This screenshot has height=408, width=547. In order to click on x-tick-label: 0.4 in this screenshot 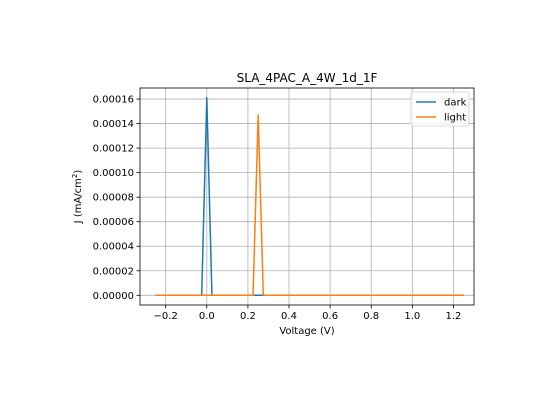, I will do `click(289, 316)`.